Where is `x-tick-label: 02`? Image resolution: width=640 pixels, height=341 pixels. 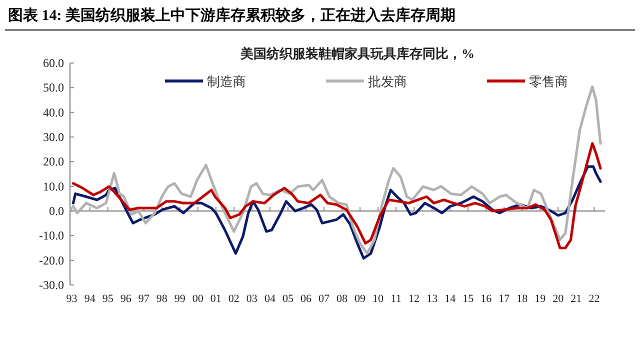
x-tick-label: 02 is located at coordinates (234, 299).